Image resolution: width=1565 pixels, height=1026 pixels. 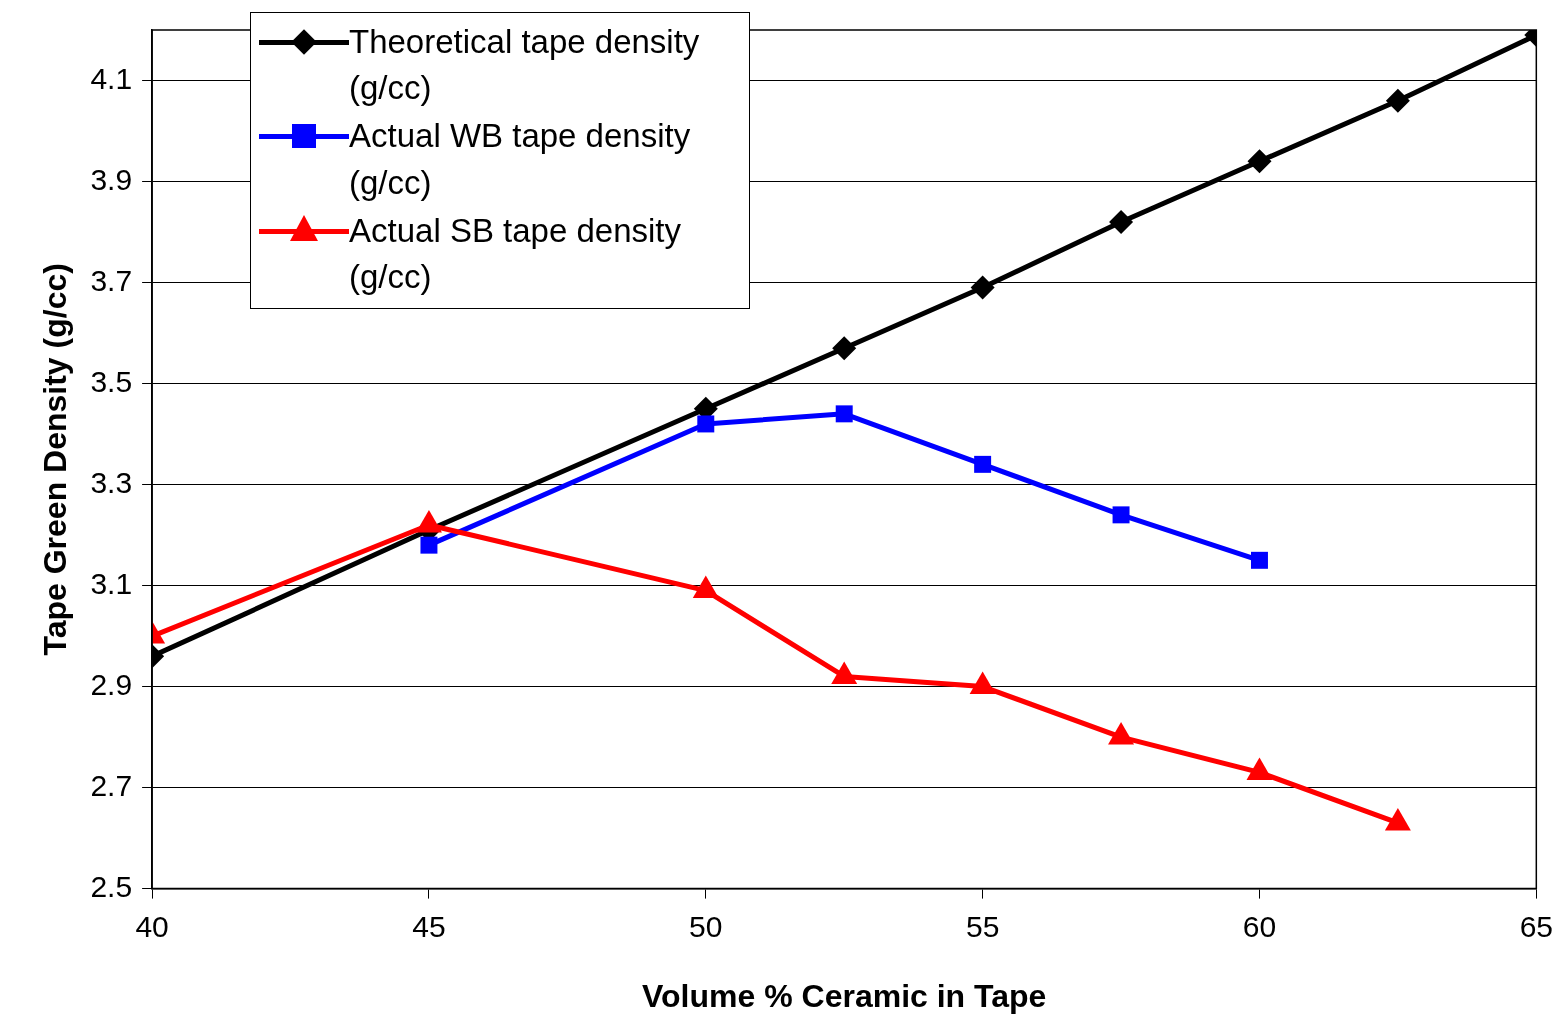 What do you see at coordinates (429, 926) in the screenshot?
I see `x-tick-label: 45` at bounding box center [429, 926].